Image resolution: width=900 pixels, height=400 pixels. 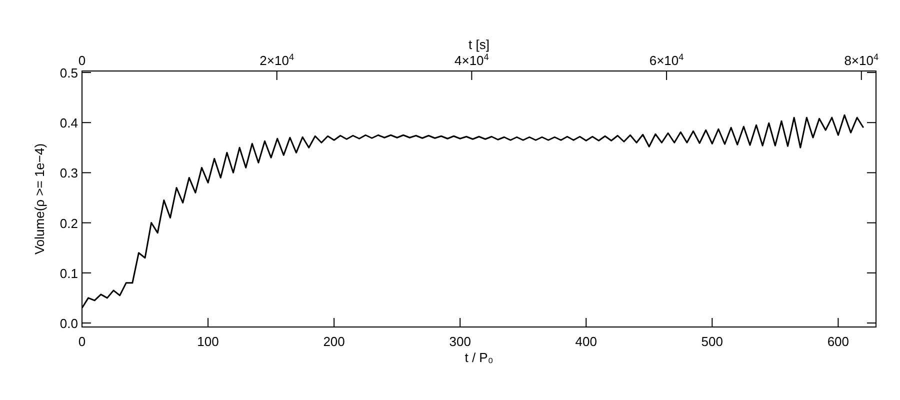 I want to click on y-tick-label: 0.4, so click(x=69, y=123).